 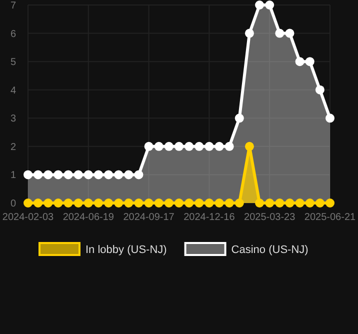 What do you see at coordinates (13, 34) in the screenshot?
I see `y-tick-label: 6` at bounding box center [13, 34].